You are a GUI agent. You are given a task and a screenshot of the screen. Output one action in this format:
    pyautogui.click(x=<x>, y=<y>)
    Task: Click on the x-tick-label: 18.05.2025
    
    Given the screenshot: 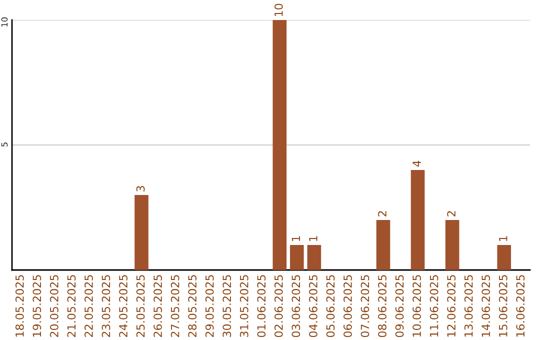 What is the action you would take?
    pyautogui.click(x=19, y=306)
    